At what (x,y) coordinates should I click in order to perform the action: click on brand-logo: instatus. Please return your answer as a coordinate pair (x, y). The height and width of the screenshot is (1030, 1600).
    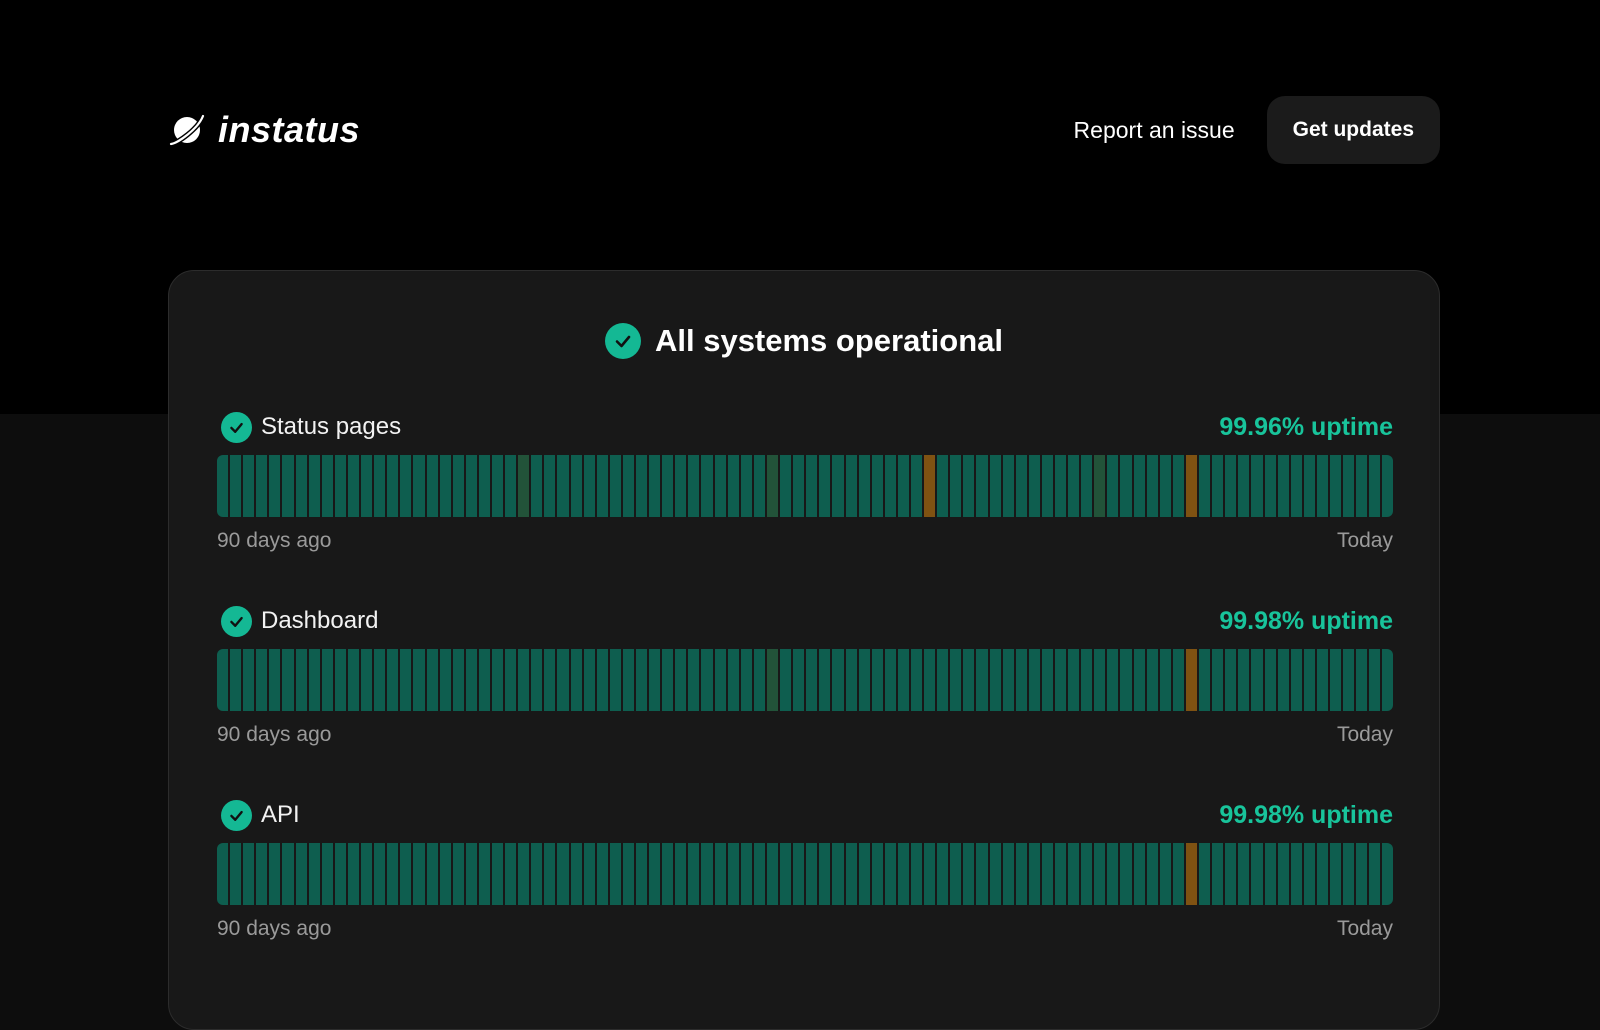
    Looking at the image, I should click on (264, 130).